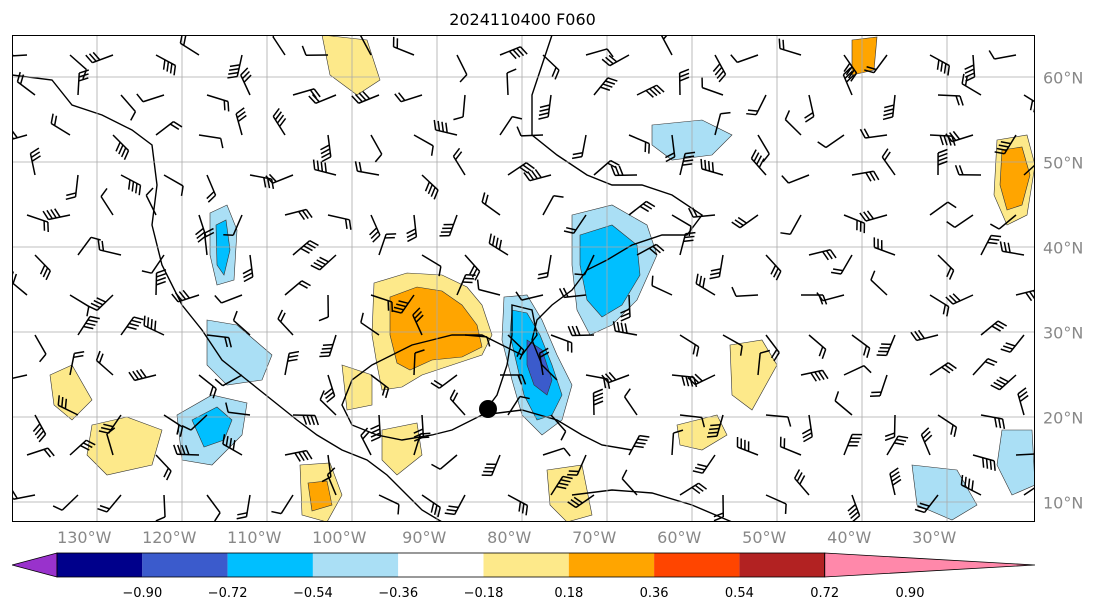 The image size is (1105, 615). I want to click on longitude-label: 100°W, so click(339, 537).